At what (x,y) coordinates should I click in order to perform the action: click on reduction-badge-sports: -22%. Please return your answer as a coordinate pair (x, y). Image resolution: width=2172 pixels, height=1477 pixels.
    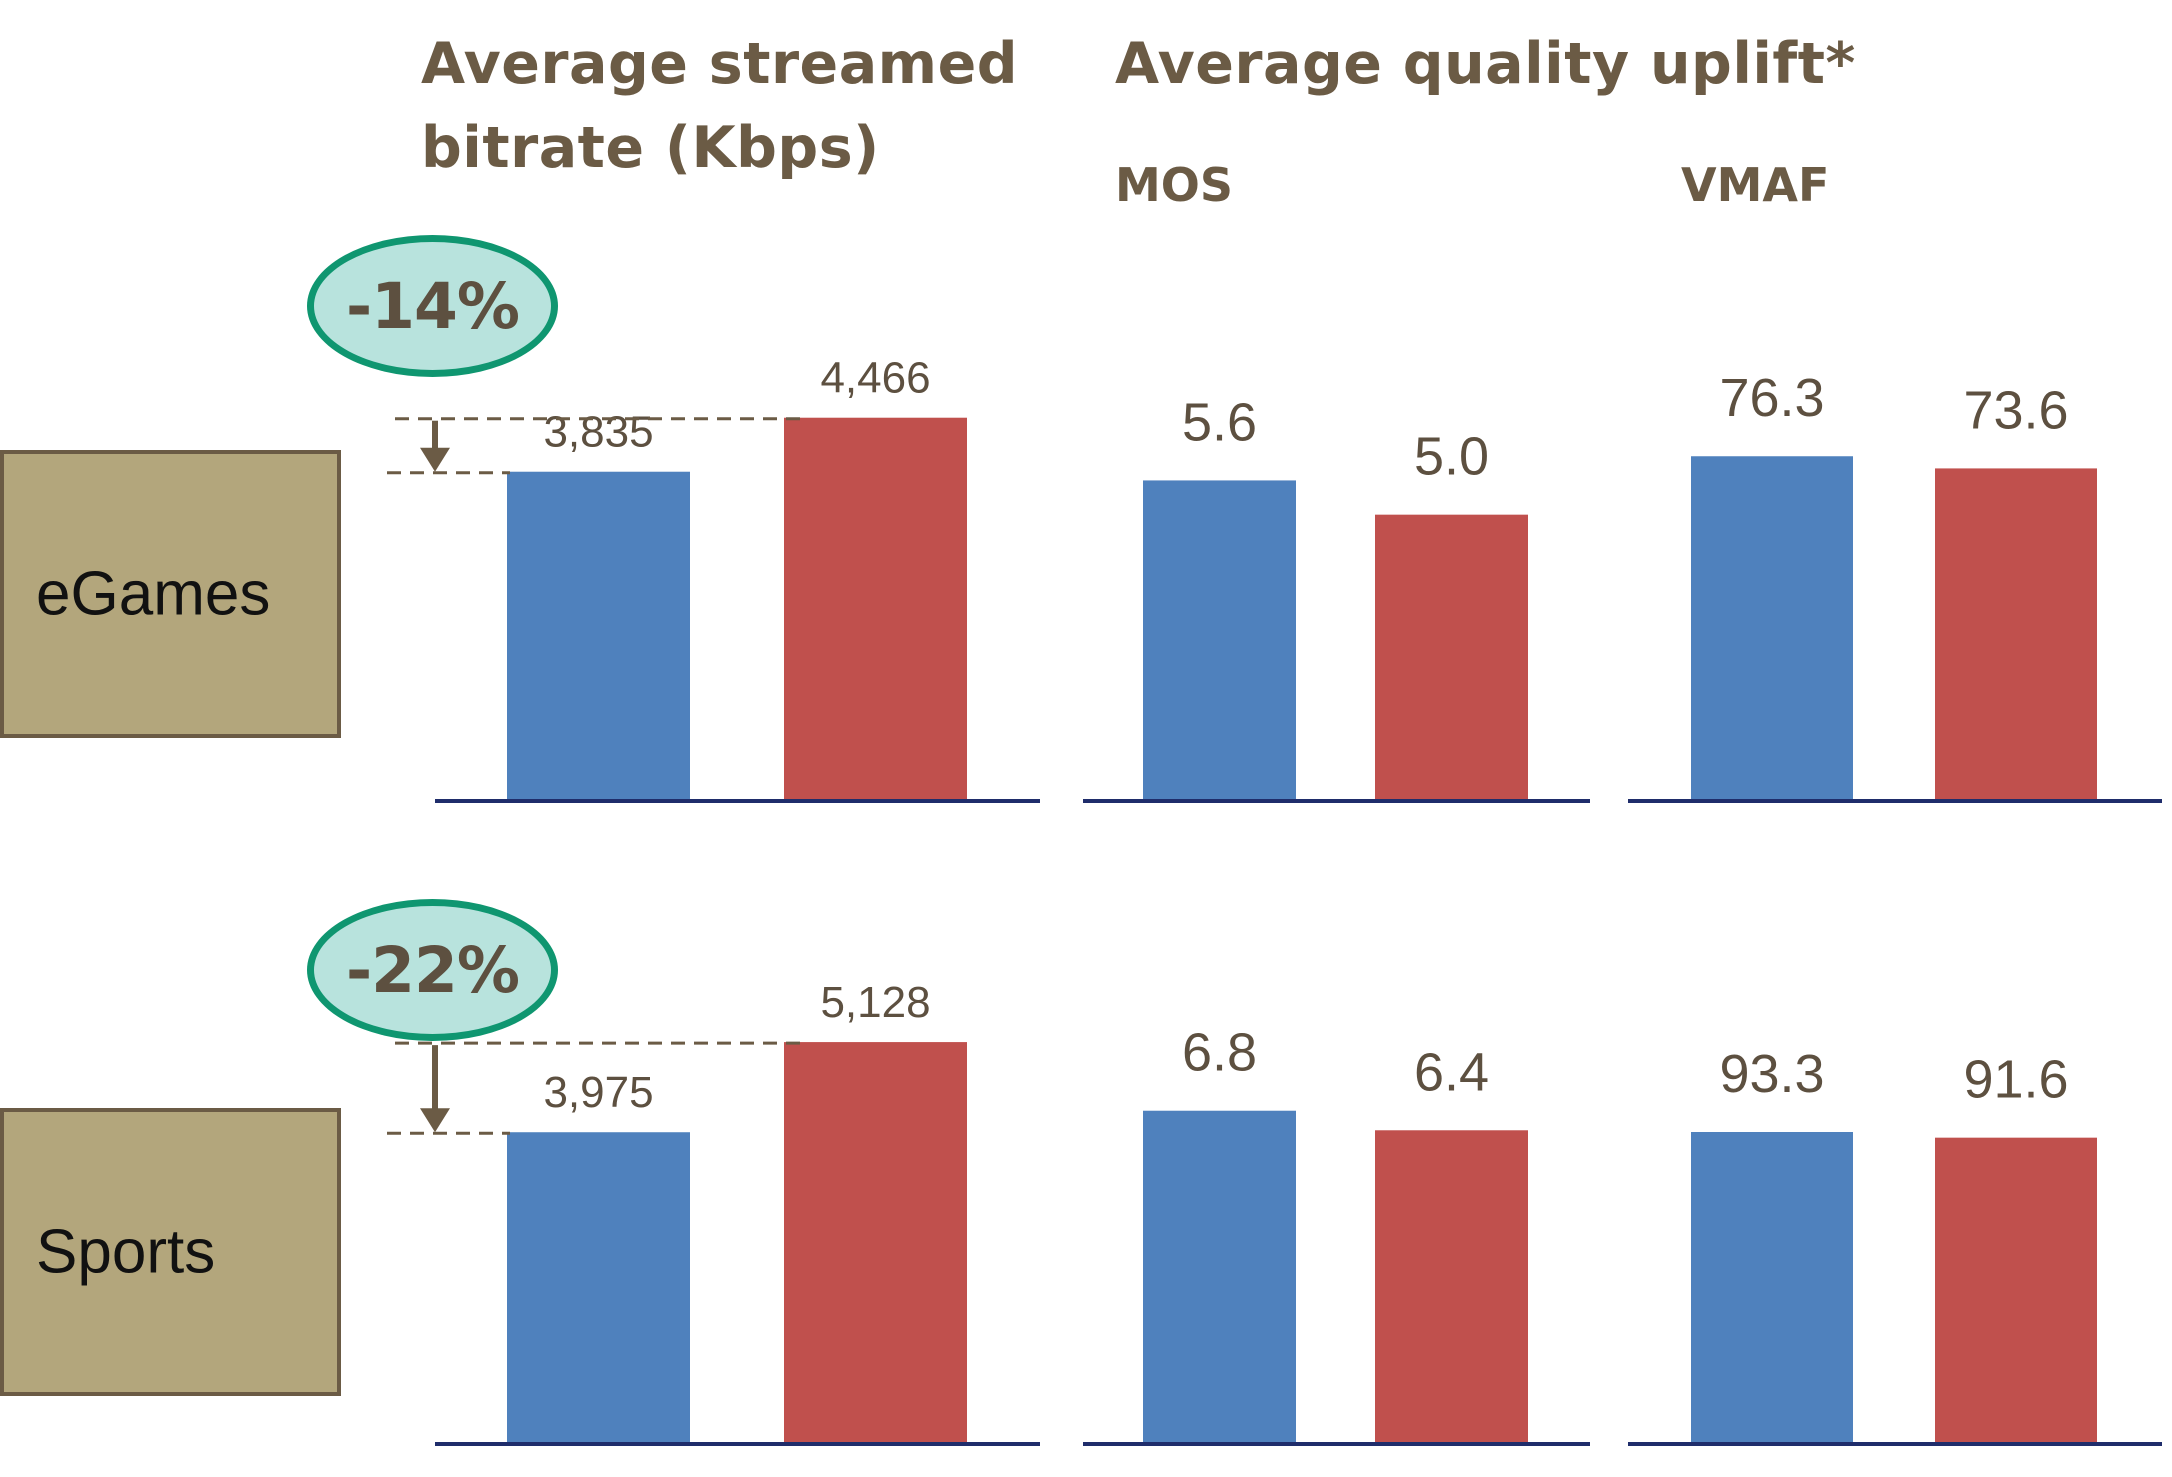
    Looking at the image, I should click on (432, 970).